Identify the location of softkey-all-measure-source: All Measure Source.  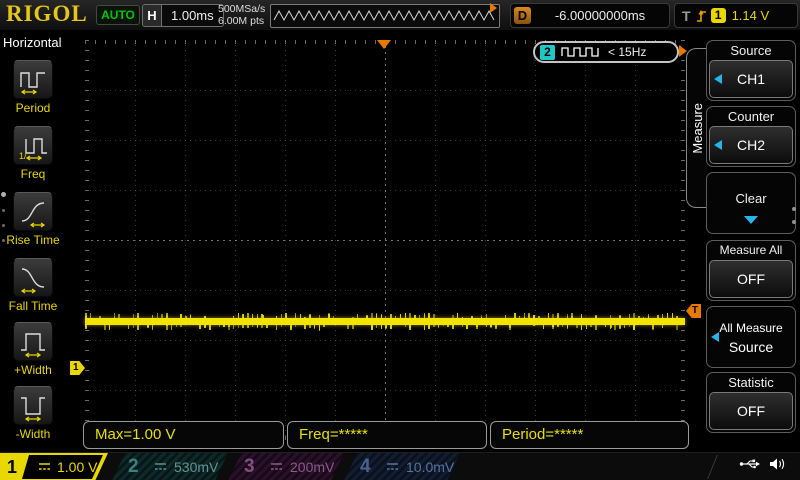
(751, 337).